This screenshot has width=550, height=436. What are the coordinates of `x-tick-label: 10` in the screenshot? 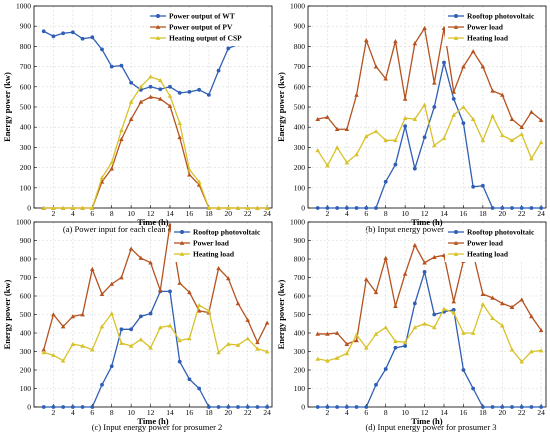 It's located at (131, 412).